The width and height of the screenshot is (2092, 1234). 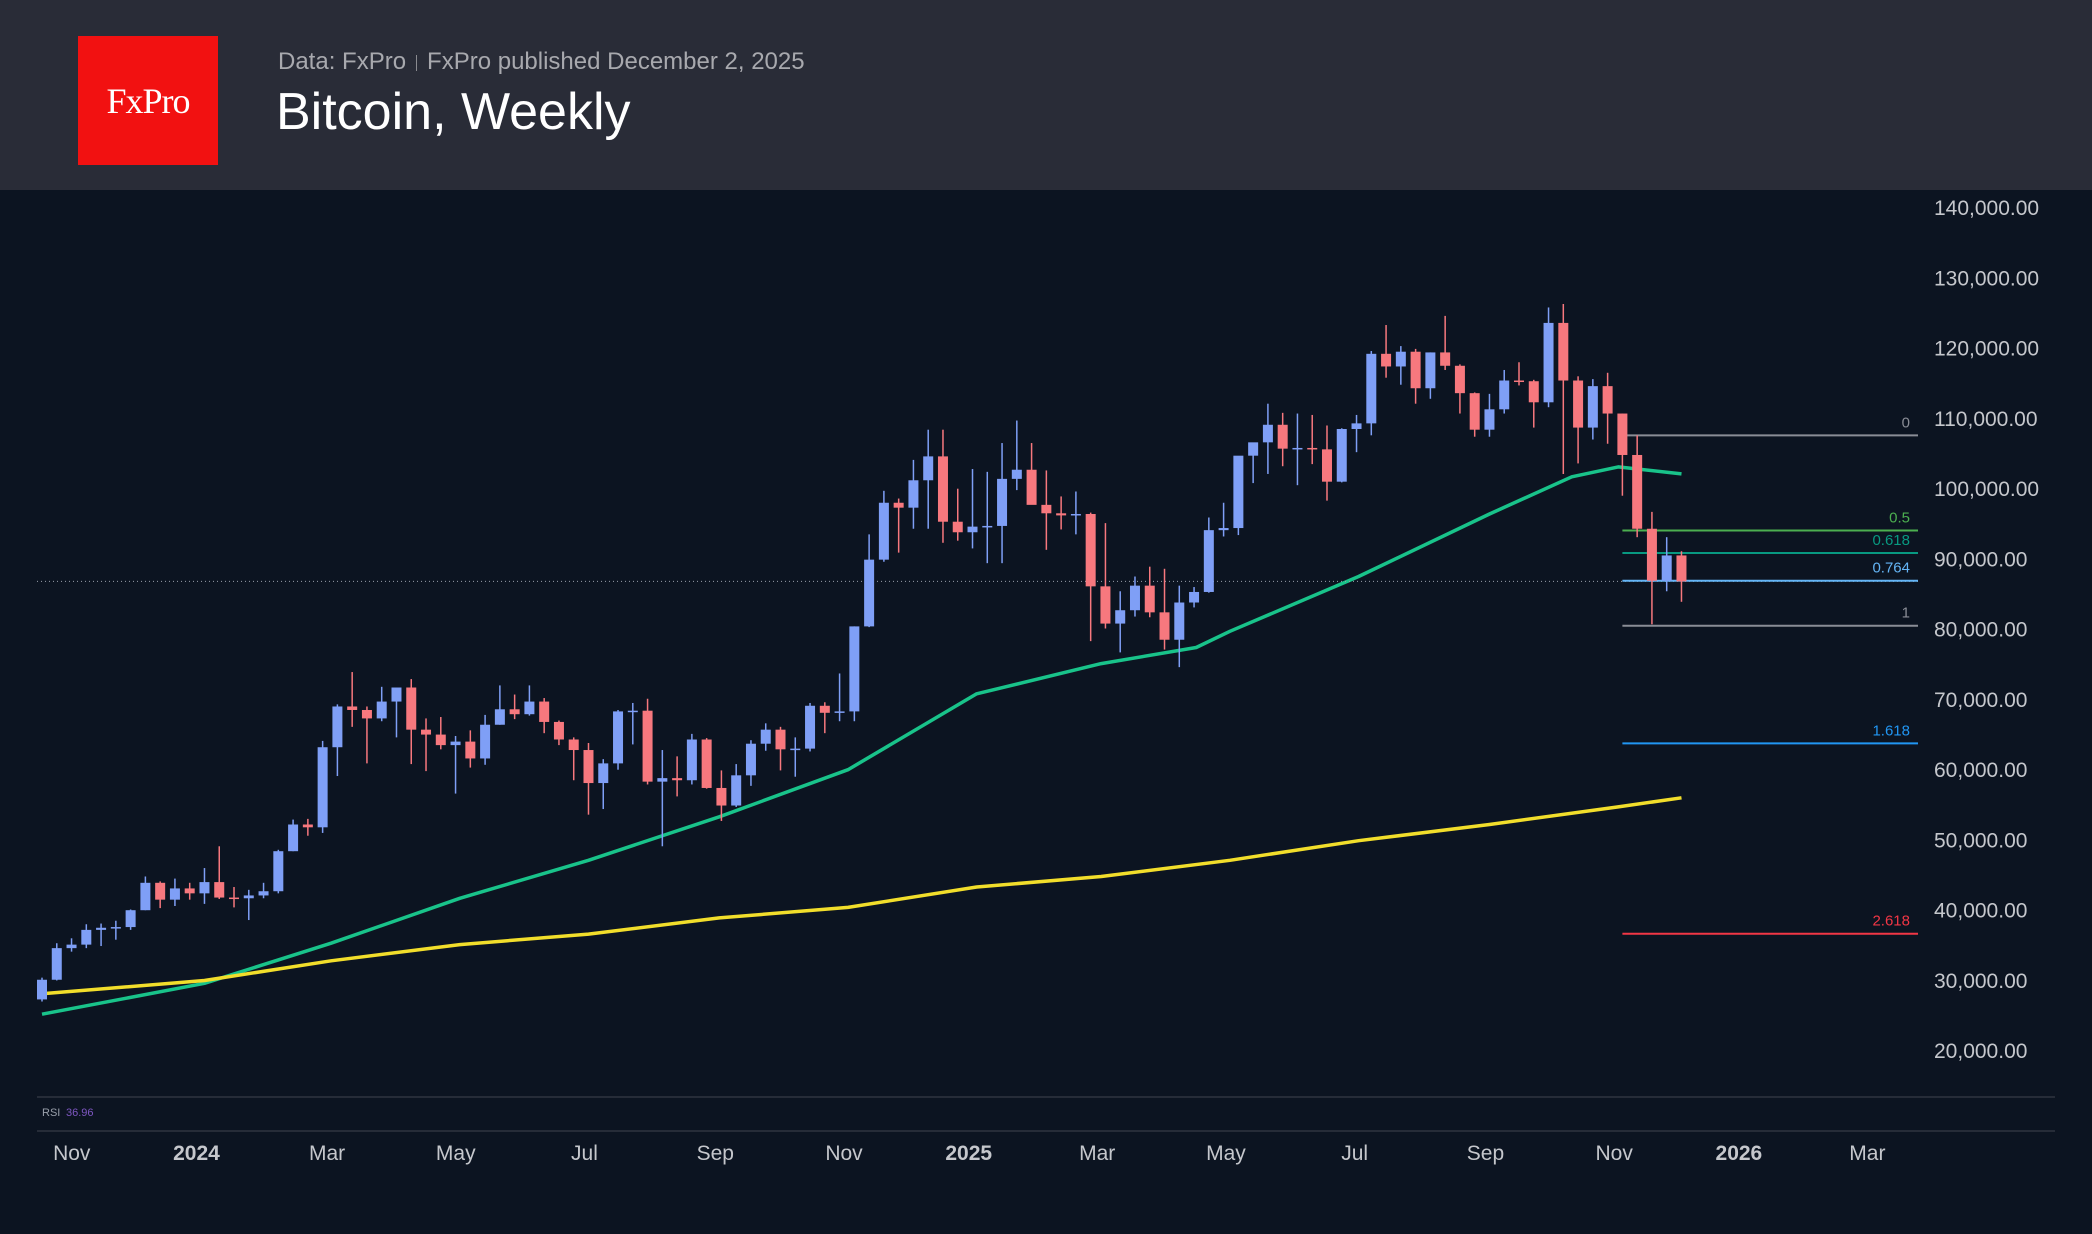 What do you see at coordinates (342, 61) in the screenshot?
I see `data-source: Data: FxPro` at bounding box center [342, 61].